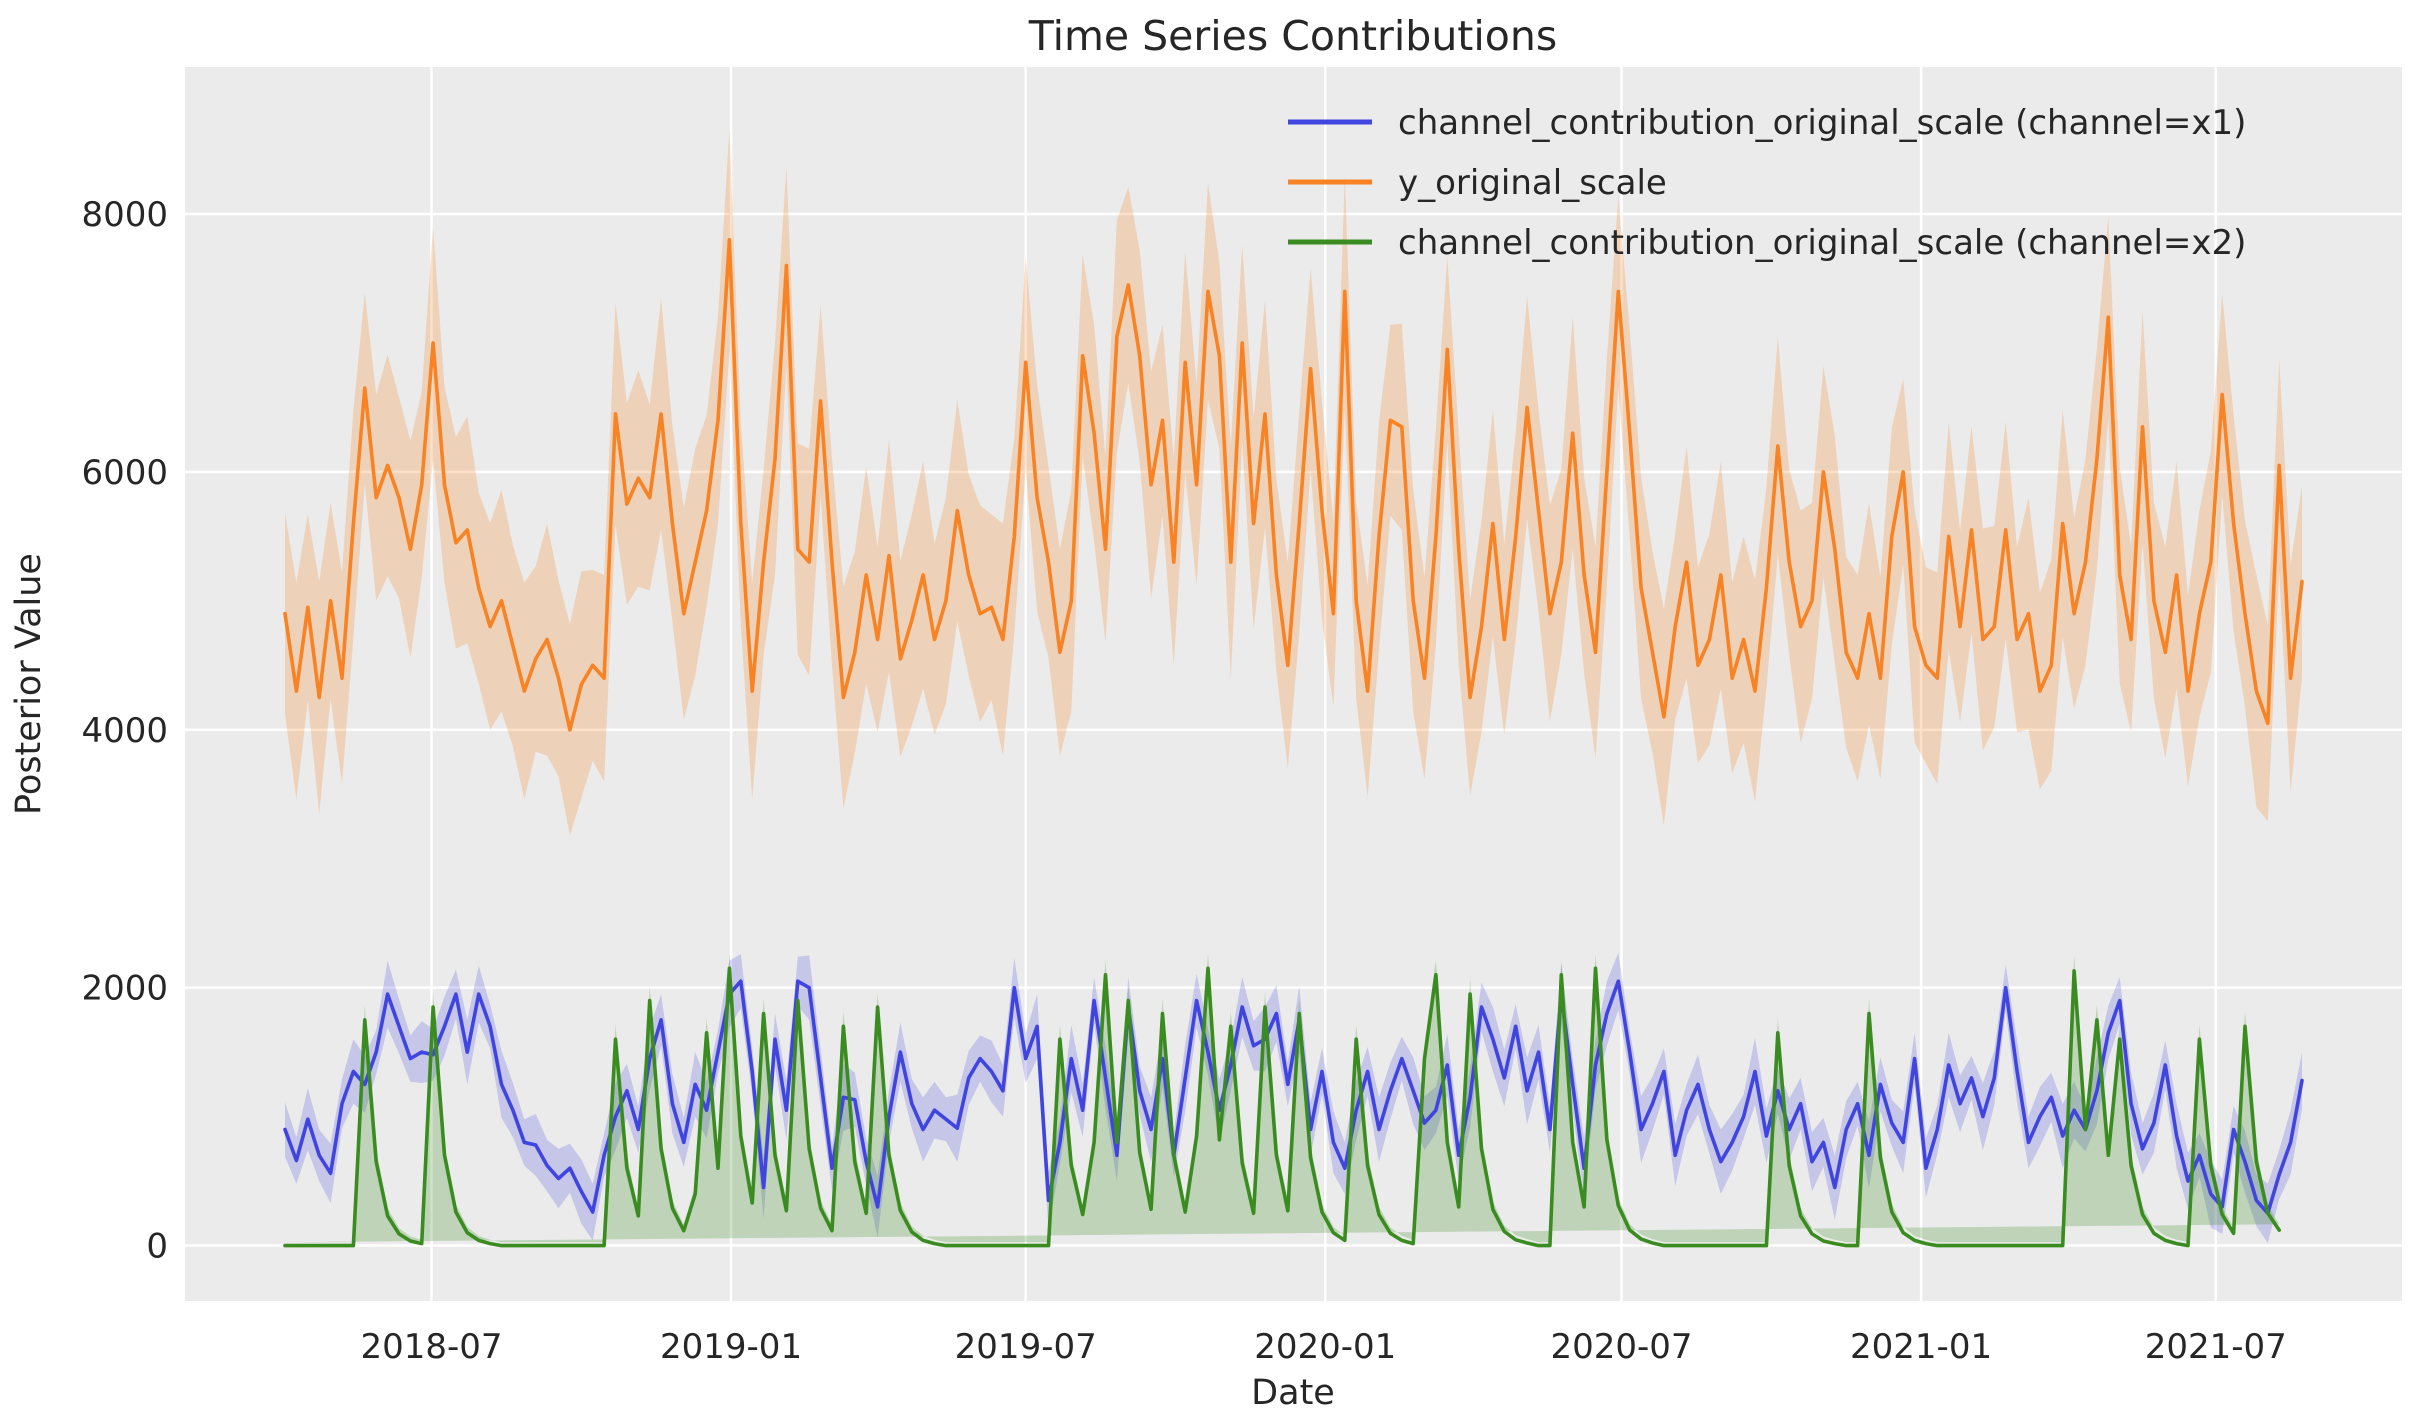 The image size is (2423, 1423). I want to click on y-tick-labels: 0 2000 4000 6000 8000, so click(124, 731).